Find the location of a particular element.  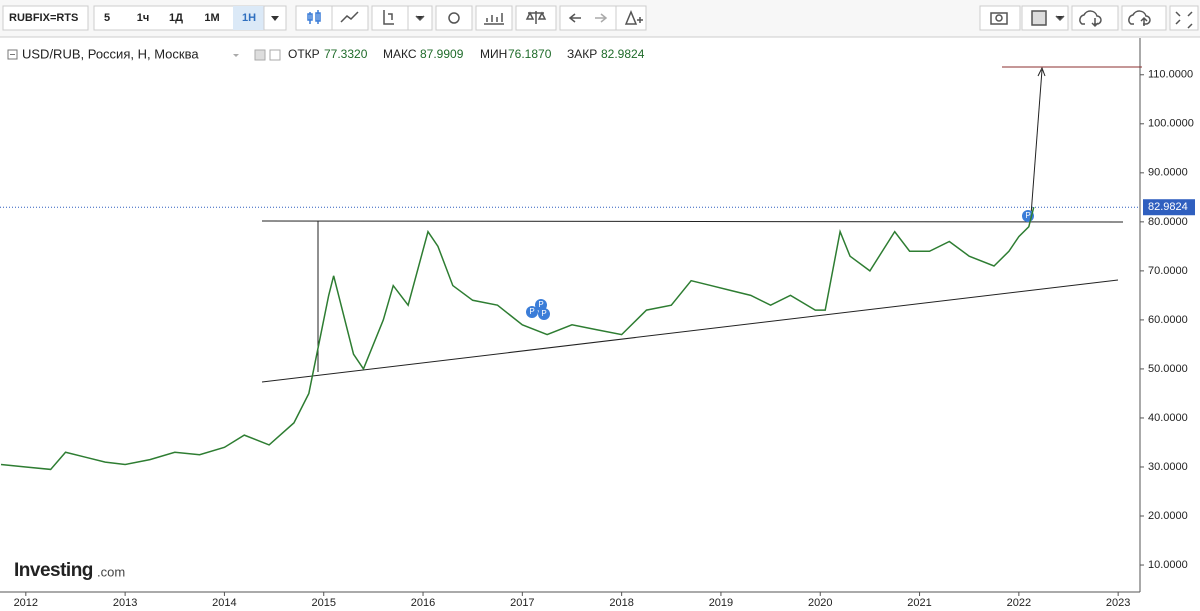

x-tick-label: 2022 is located at coordinates (1019, 603).